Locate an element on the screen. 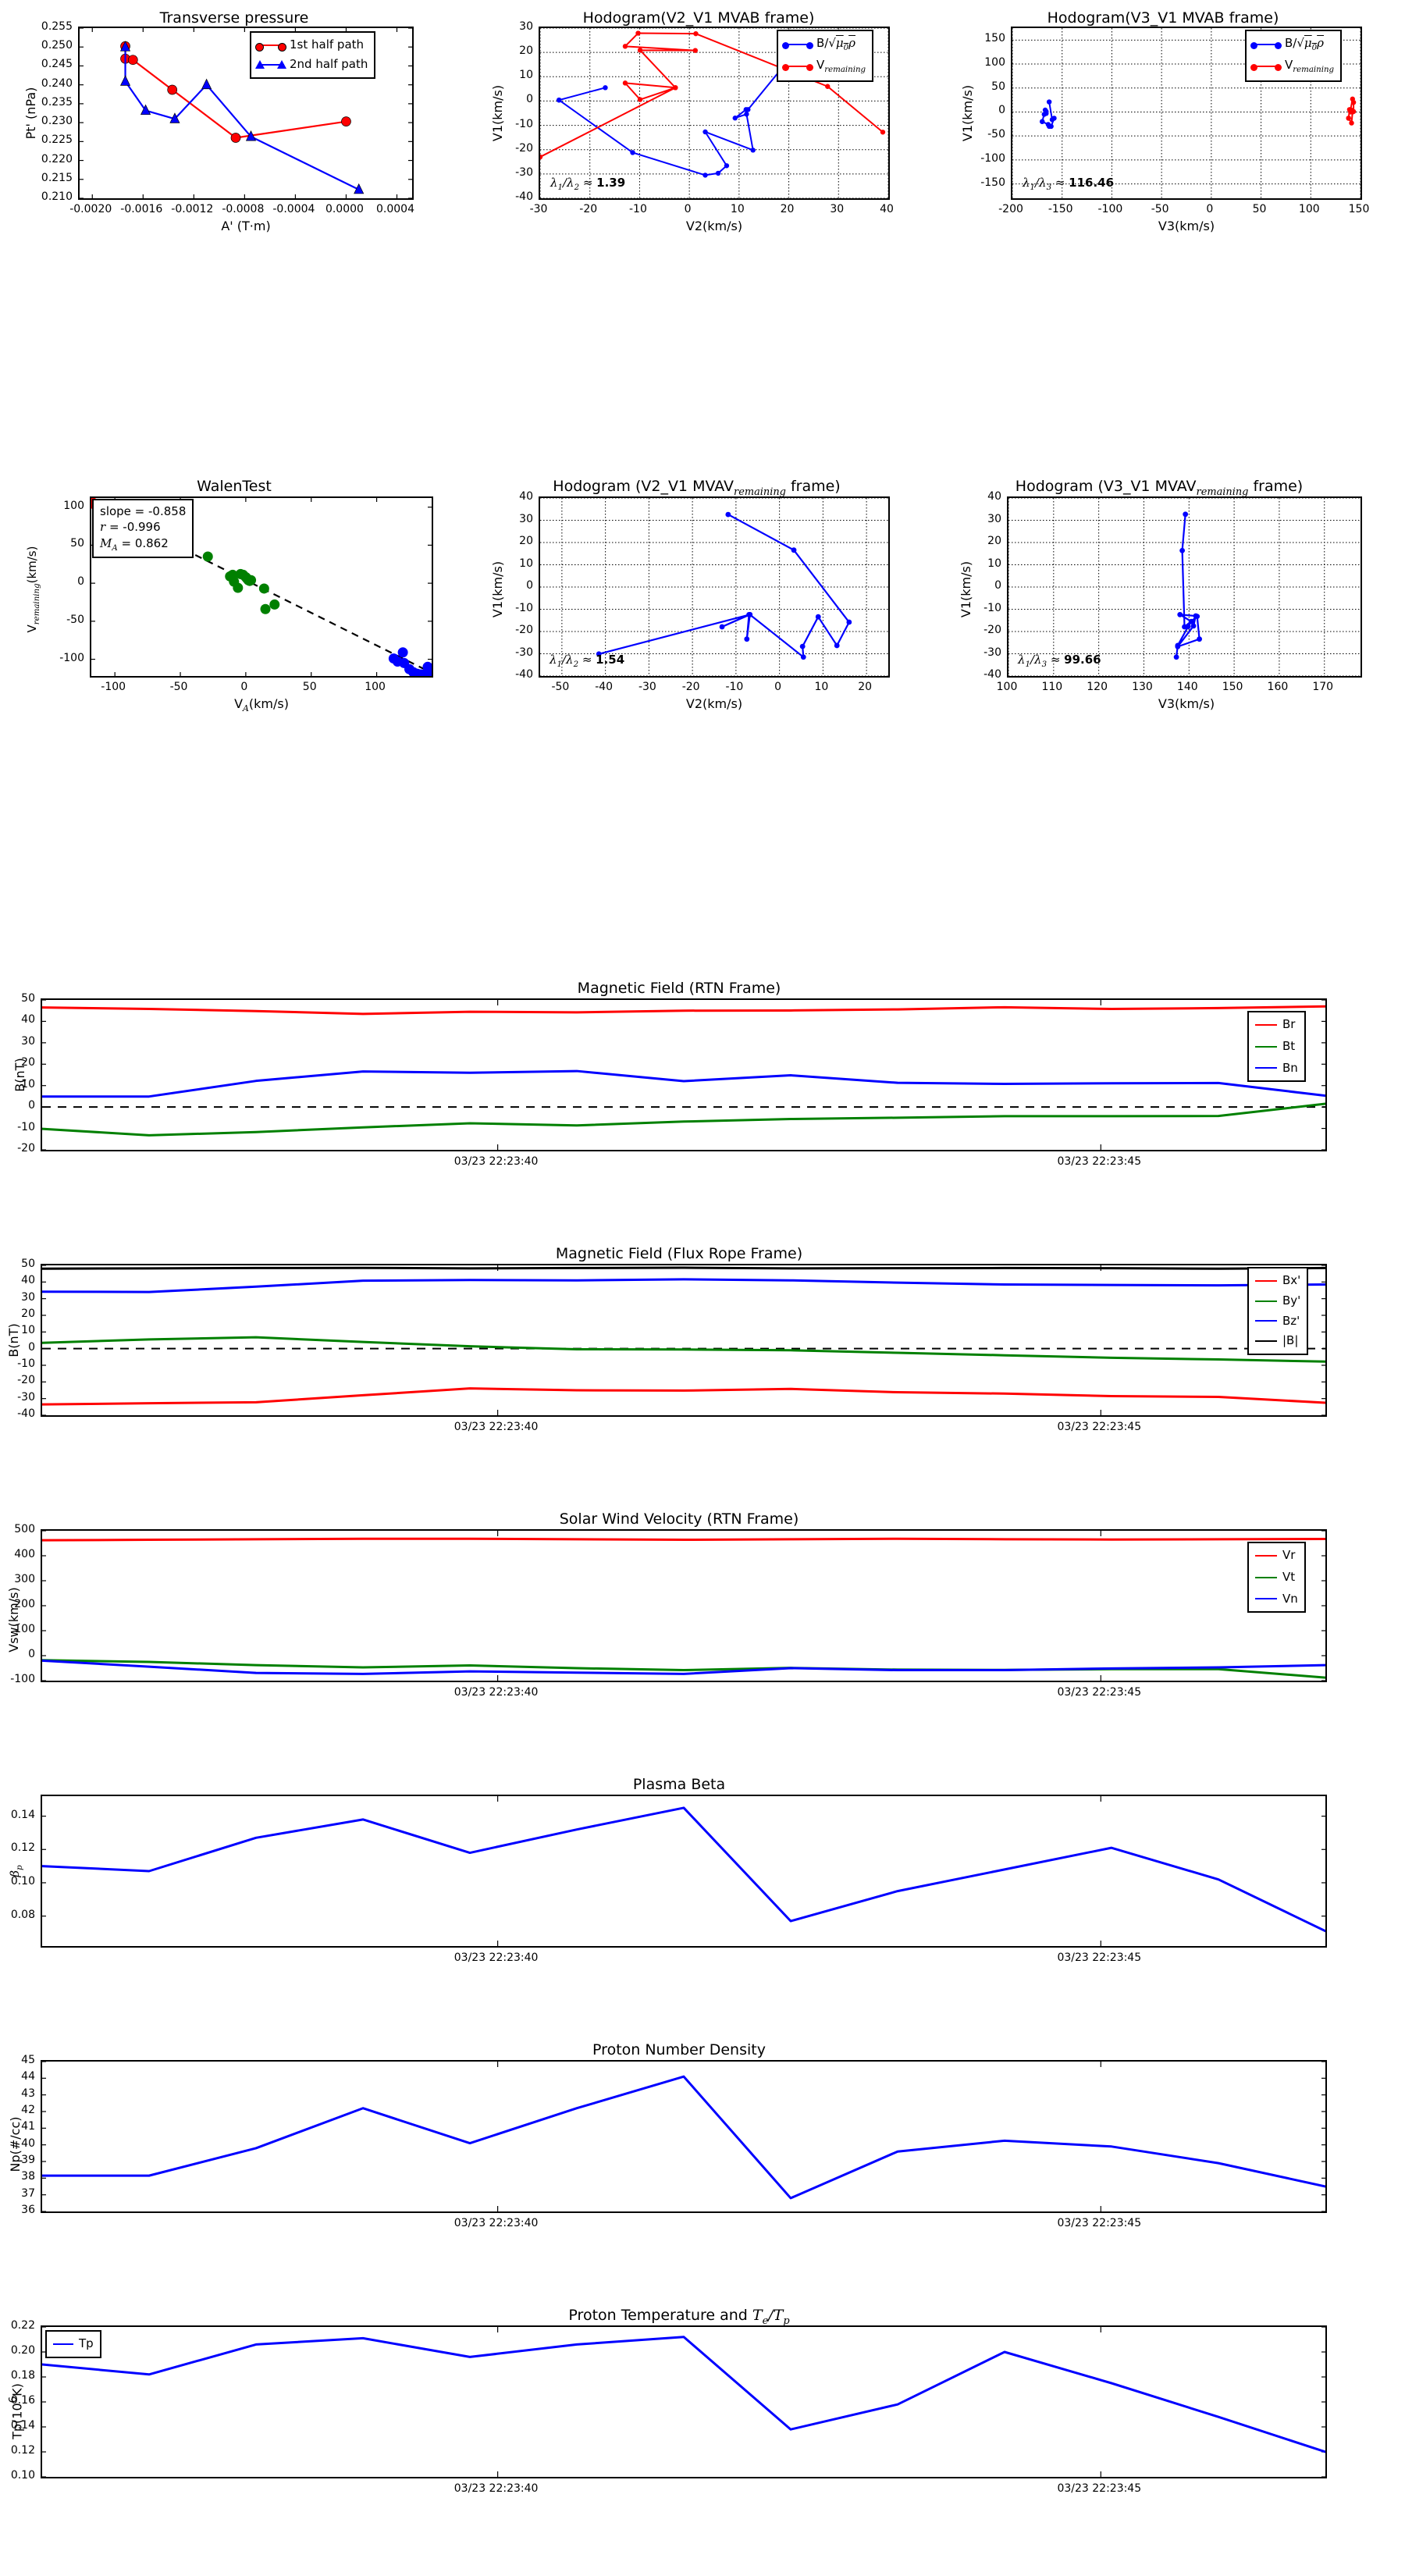 This screenshot has height=2576, width=1405. legend-proton-temperature: Tp is located at coordinates (73, 2344).